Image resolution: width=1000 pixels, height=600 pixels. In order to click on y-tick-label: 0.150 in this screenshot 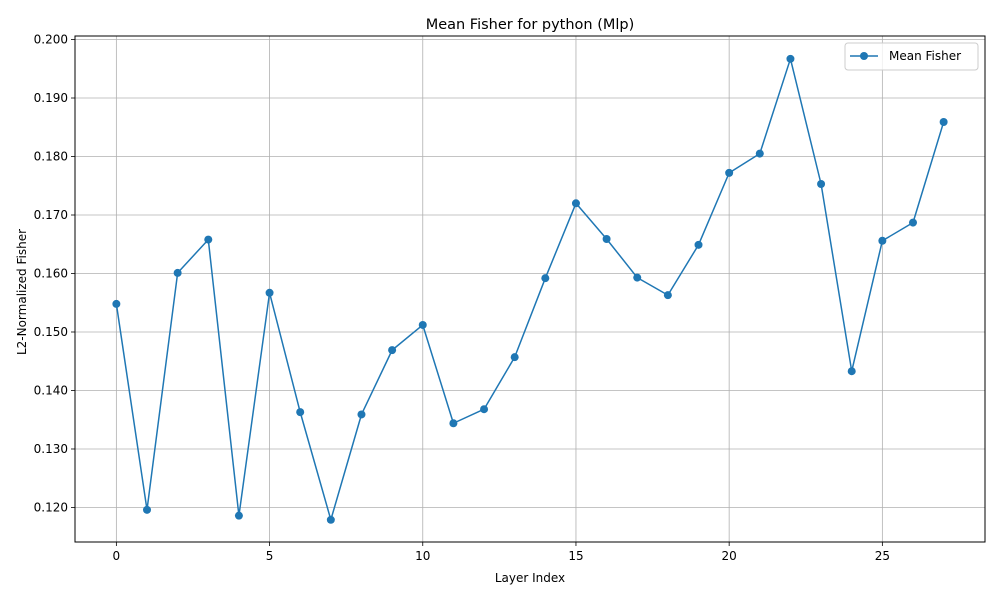, I will do `click(51, 332)`.